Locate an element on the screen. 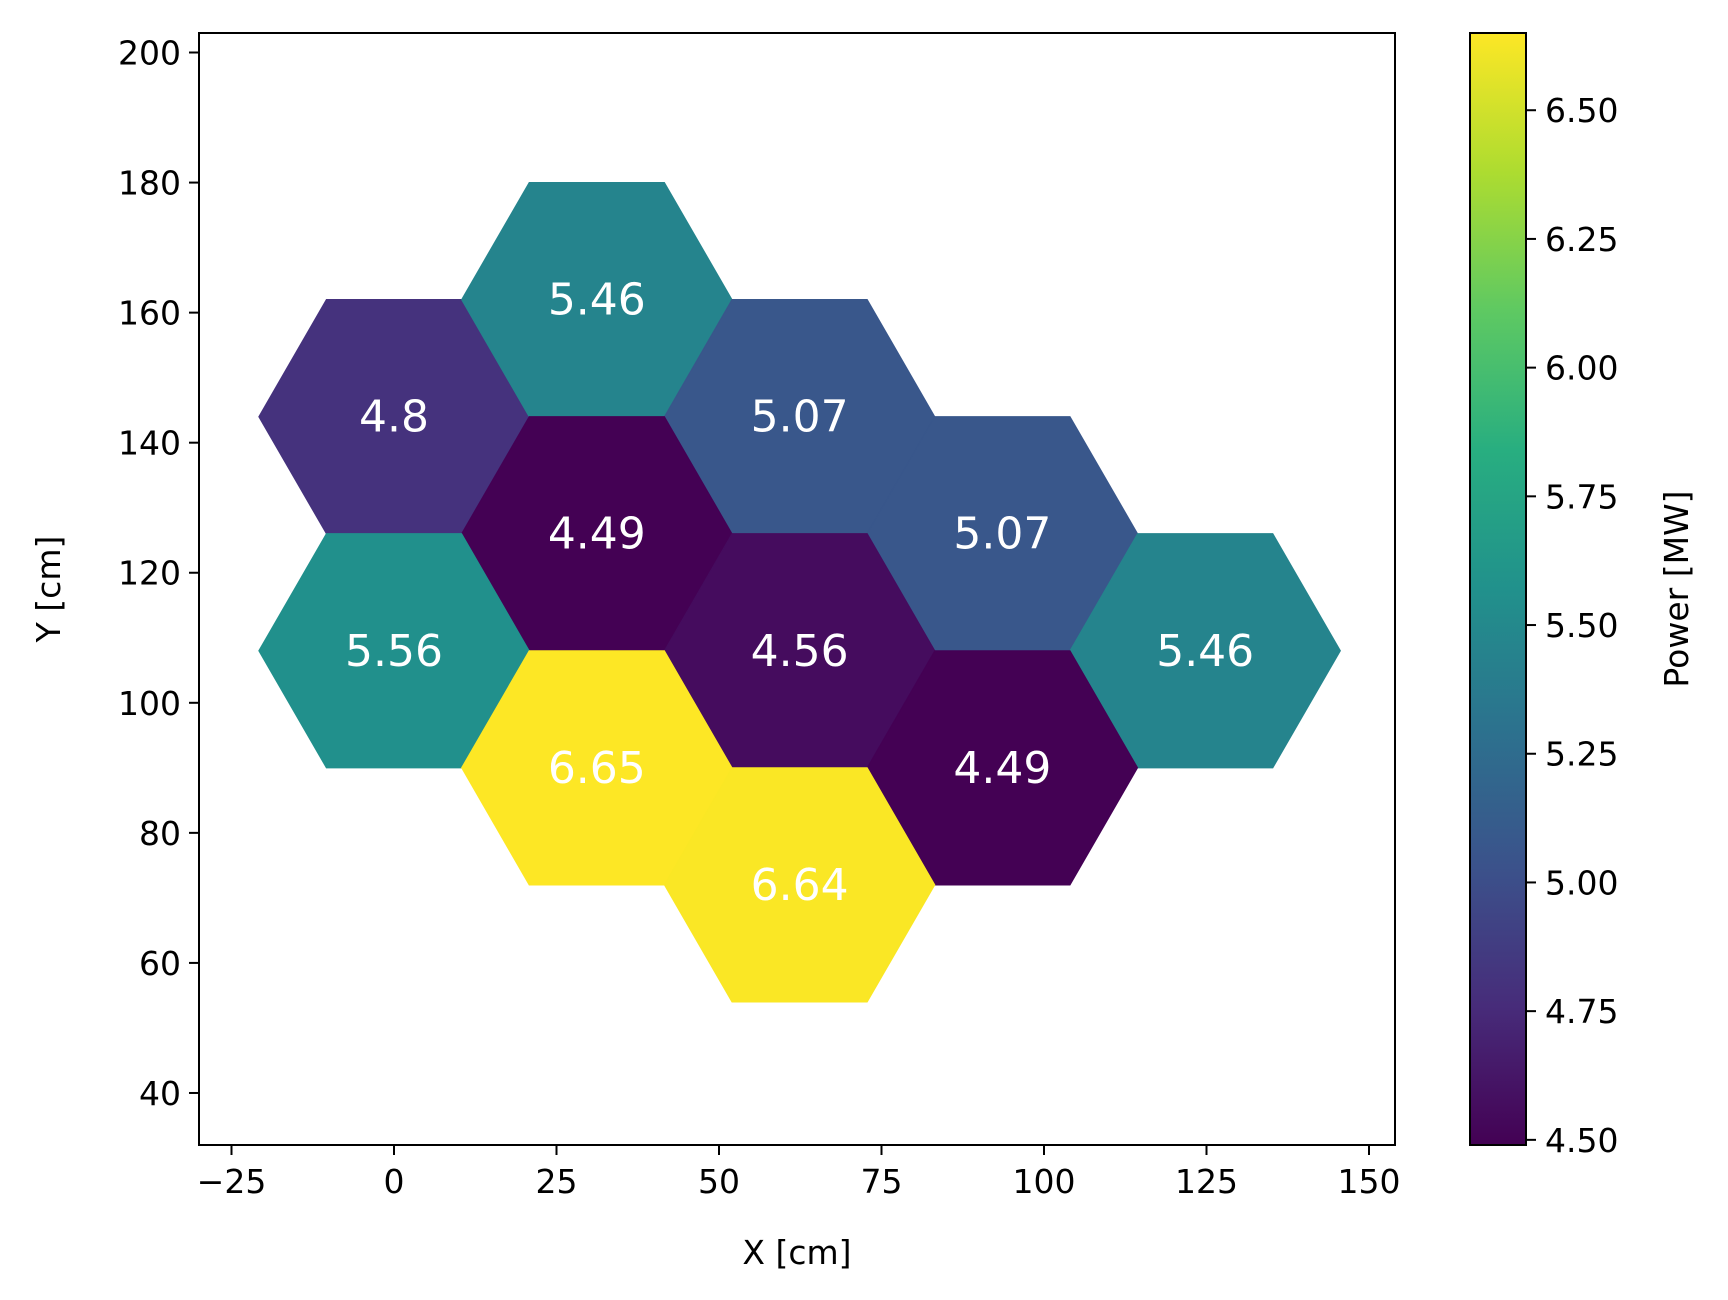  hex-cell is located at coordinates (799, 885).